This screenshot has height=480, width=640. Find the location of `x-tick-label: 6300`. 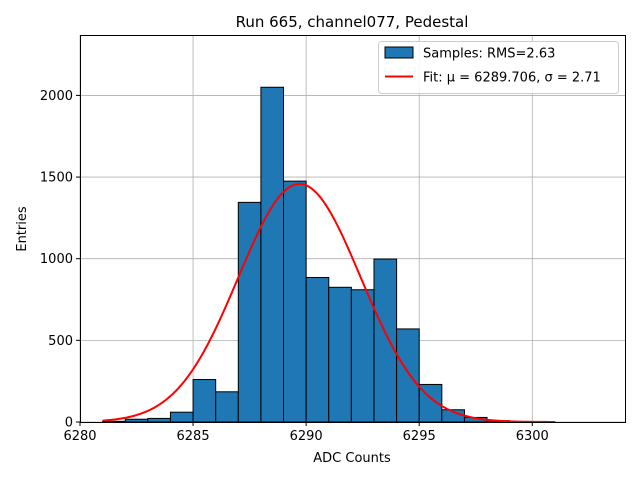

x-tick-label: 6300 is located at coordinates (532, 436).